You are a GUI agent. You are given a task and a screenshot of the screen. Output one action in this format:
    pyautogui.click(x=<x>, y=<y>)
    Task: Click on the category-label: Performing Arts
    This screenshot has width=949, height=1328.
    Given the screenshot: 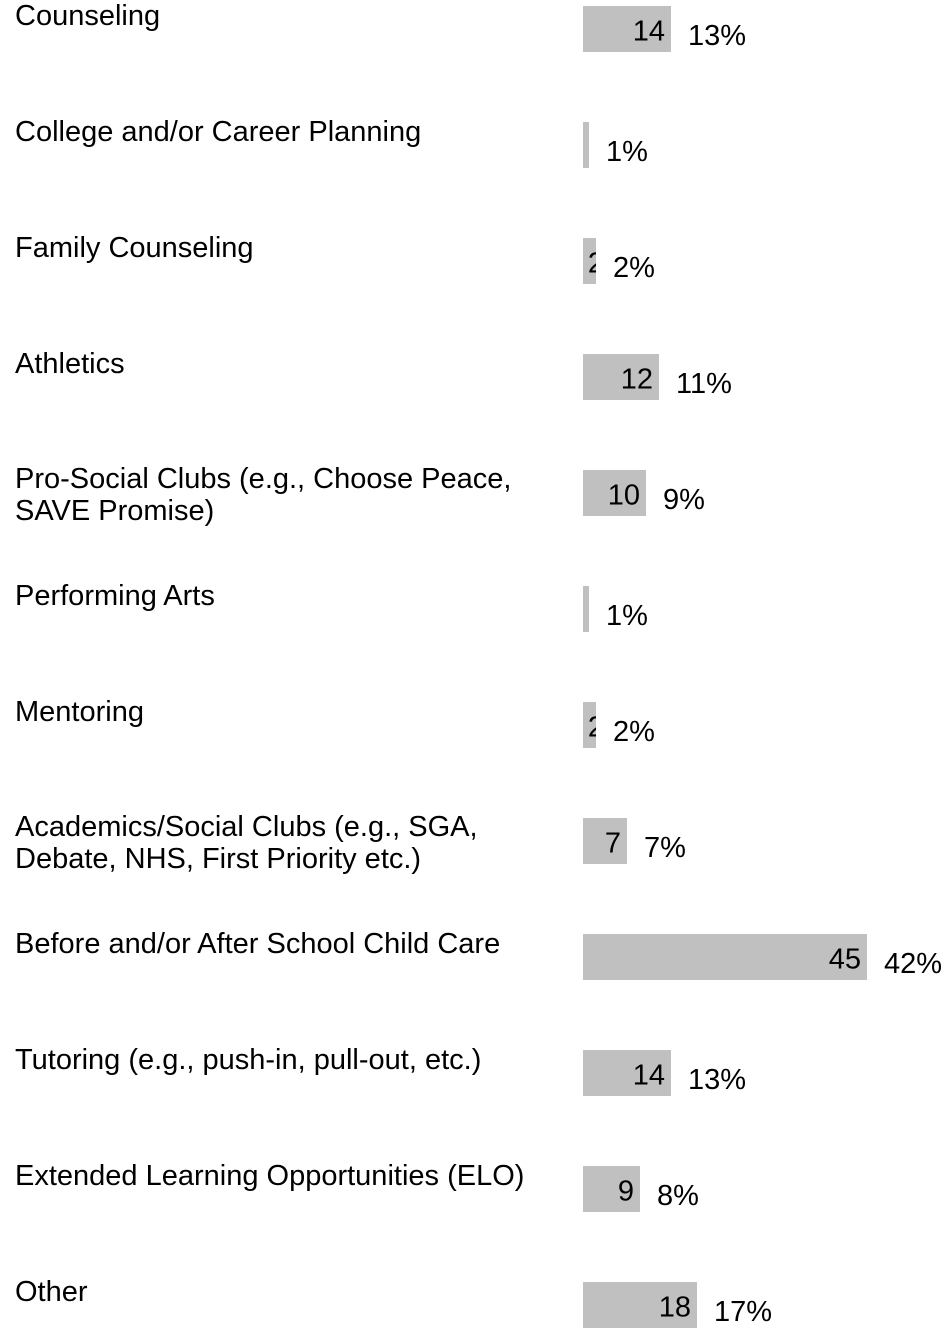 What is the action you would take?
    pyautogui.click(x=115, y=596)
    